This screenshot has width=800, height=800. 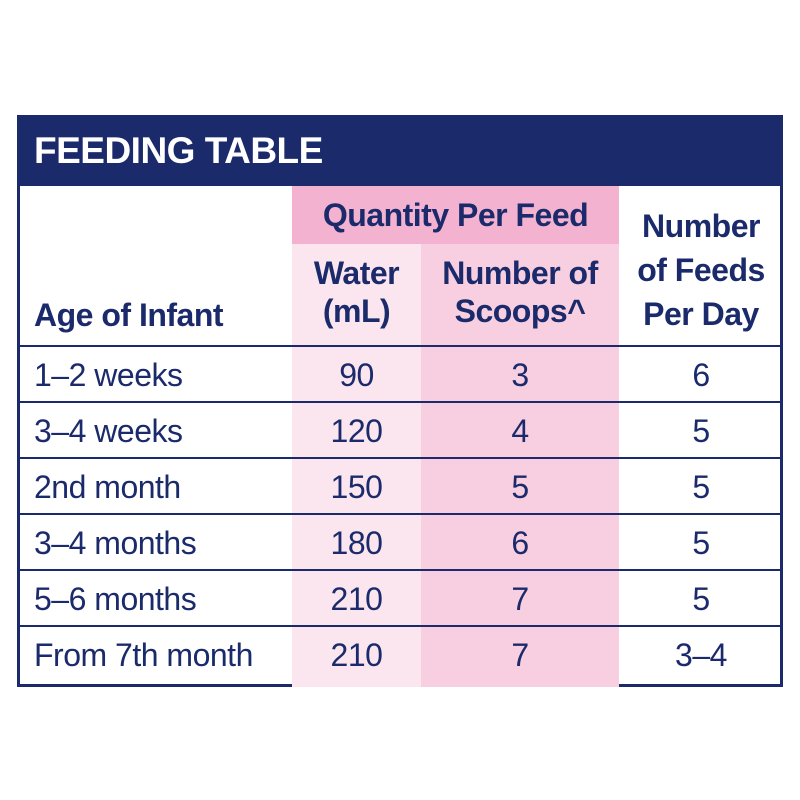 I want to click on header-water-line2: (mL), so click(x=356, y=311).